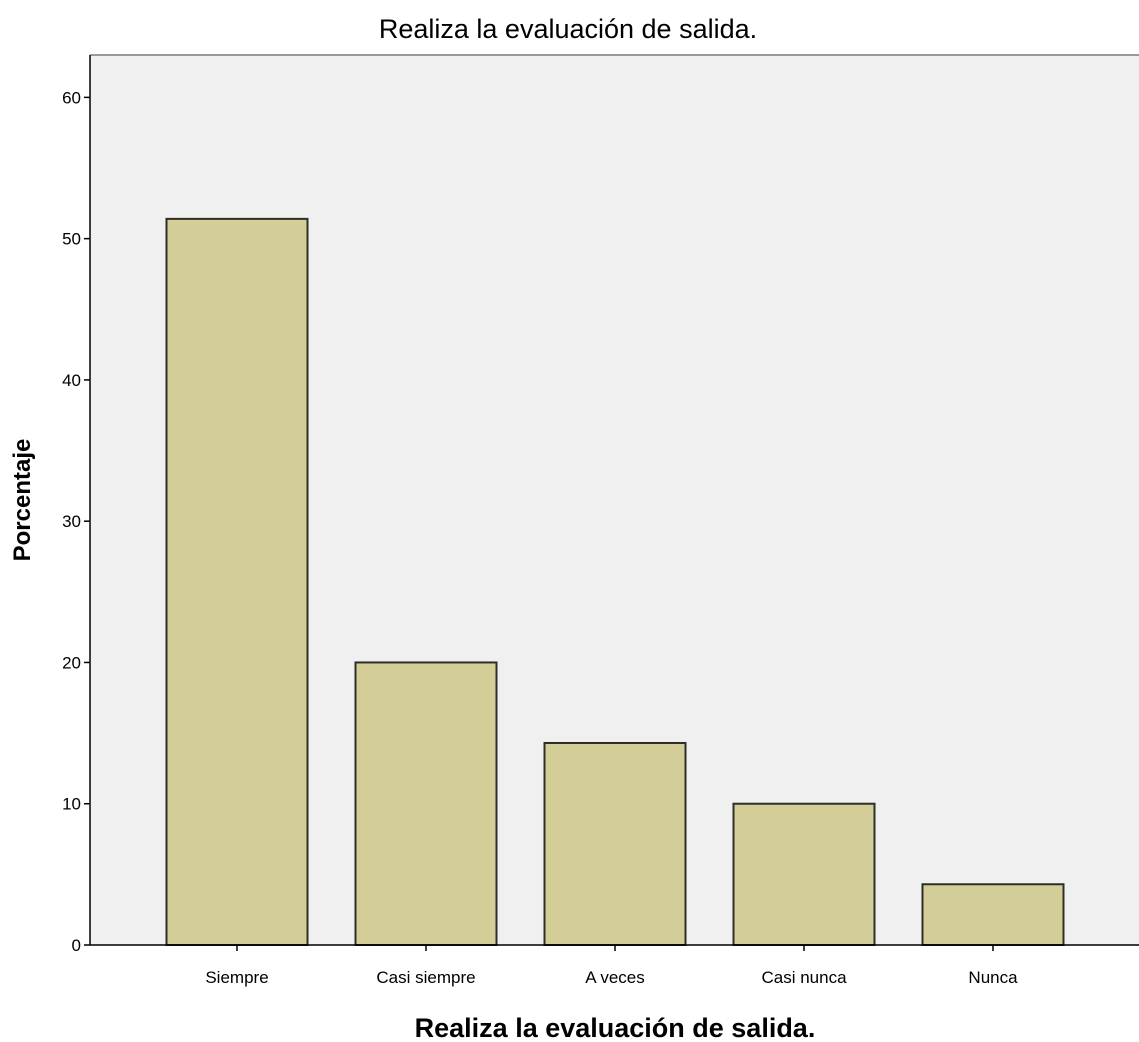 The height and width of the screenshot is (1042, 1139). What do you see at coordinates (615, 977) in the screenshot?
I see `x-tick-label-2: A veces` at bounding box center [615, 977].